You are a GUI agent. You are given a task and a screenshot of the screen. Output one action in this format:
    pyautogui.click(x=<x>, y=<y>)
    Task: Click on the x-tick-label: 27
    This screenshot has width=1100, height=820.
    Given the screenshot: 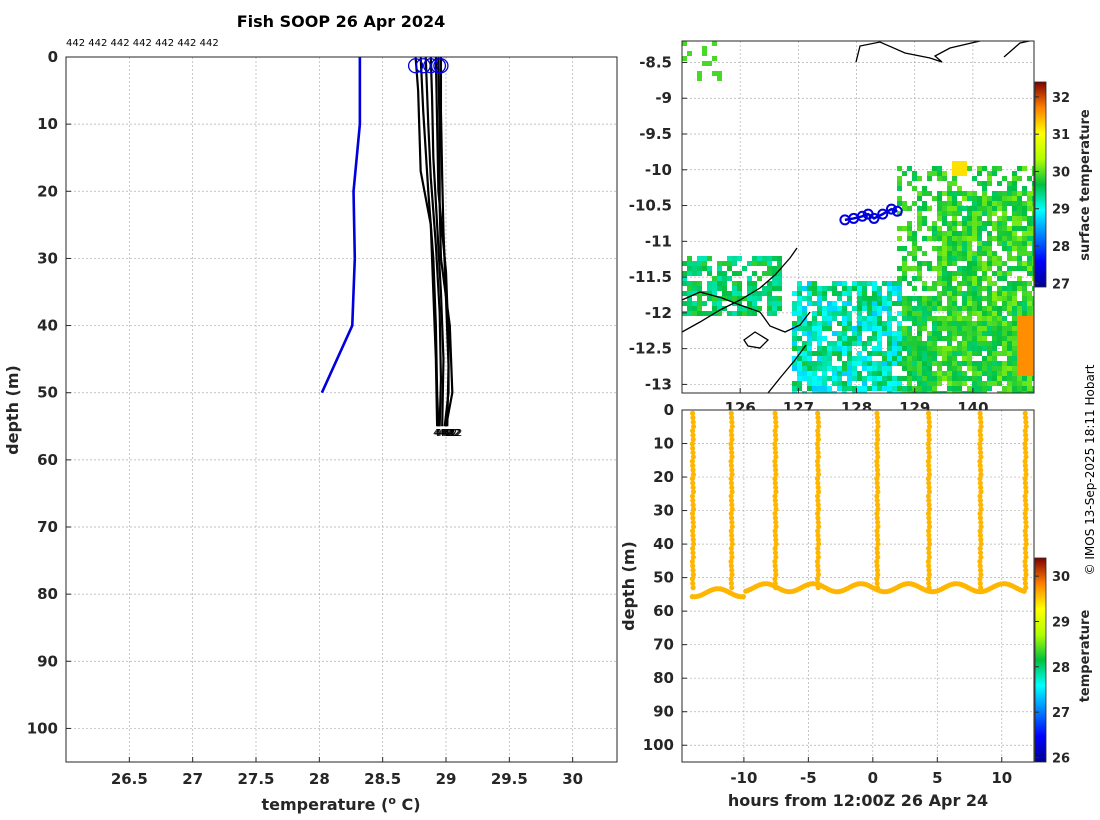 What is the action you would take?
    pyautogui.click(x=192, y=779)
    